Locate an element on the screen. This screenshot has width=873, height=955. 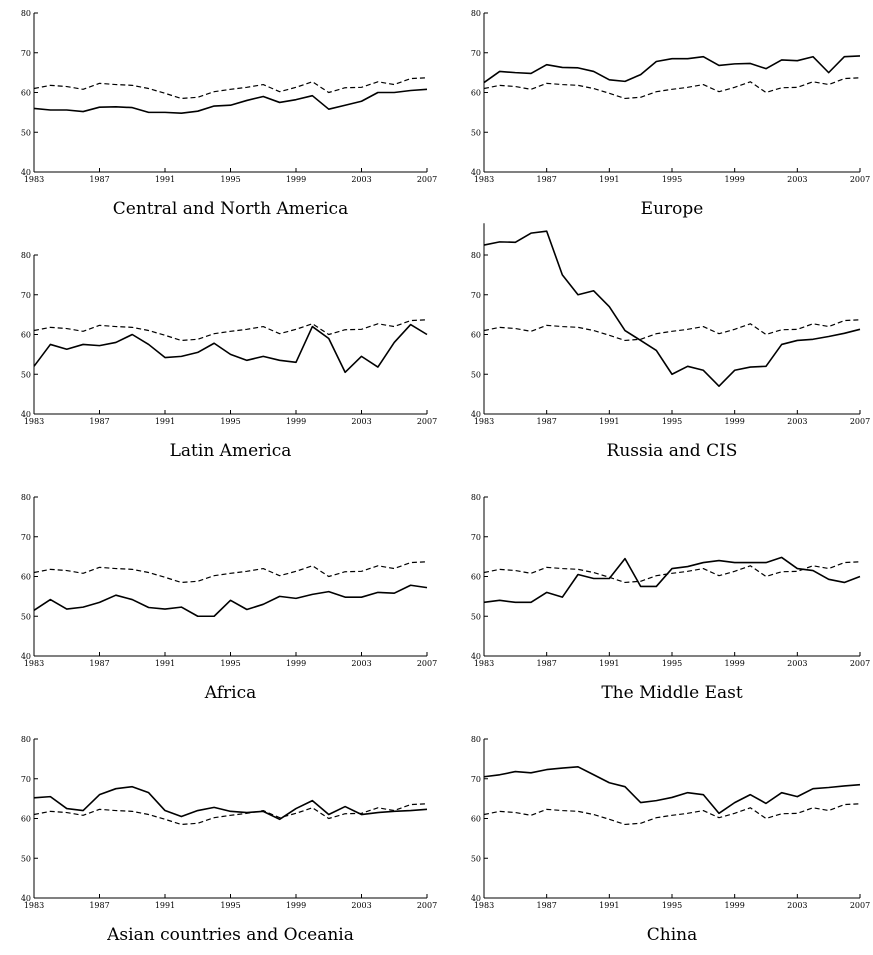
chart-caption: Russia and CIS is located at coordinates (672, 451).